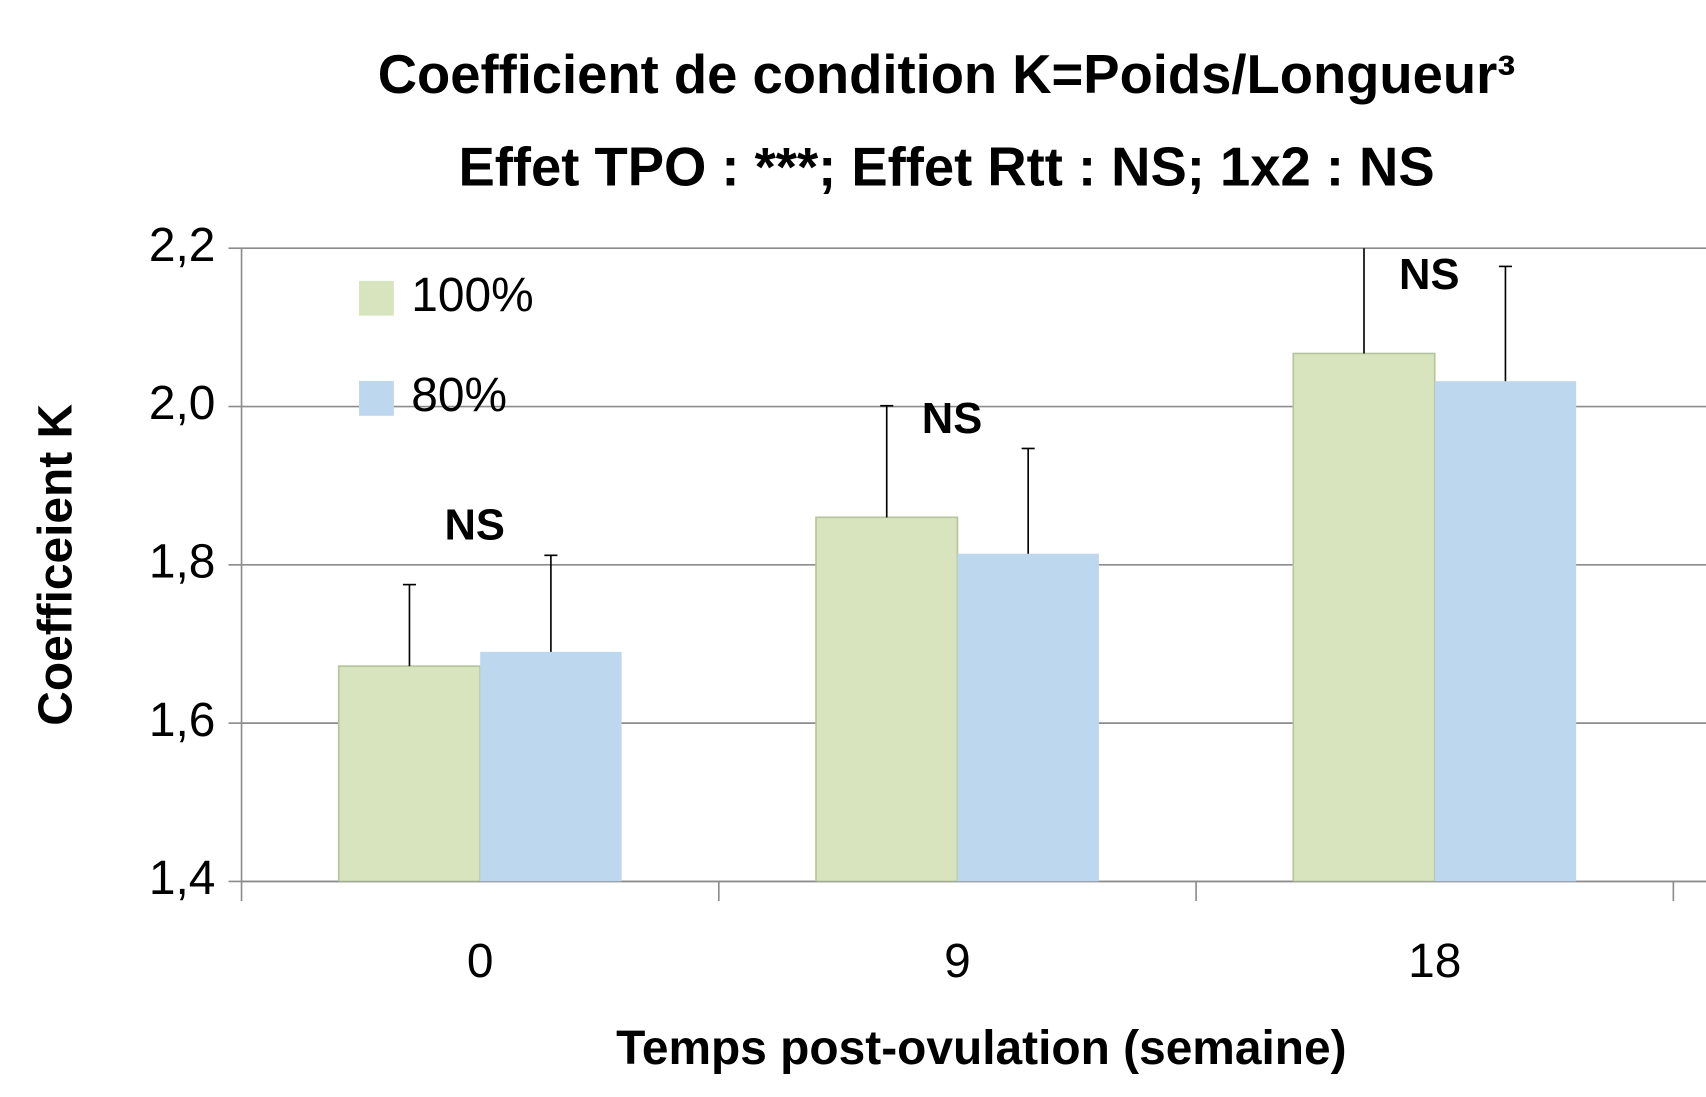 Image resolution: width=1706 pixels, height=1097 pixels. I want to click on y-tick-label: 2,2, so click(182, 245).